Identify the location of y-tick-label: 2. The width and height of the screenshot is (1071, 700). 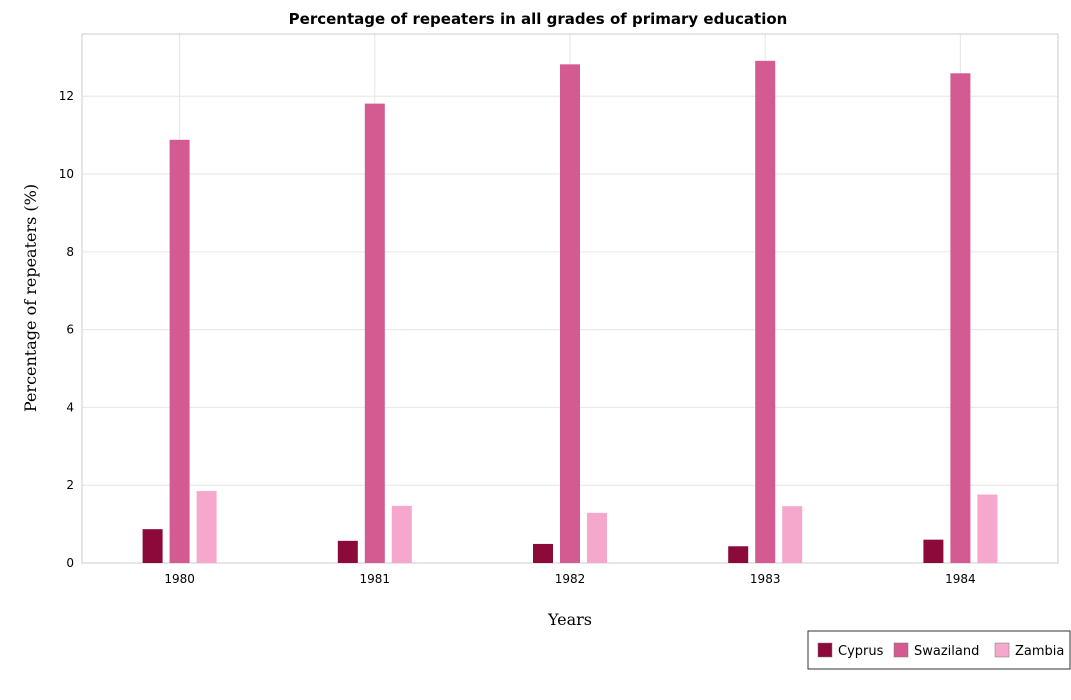
(70, 485).